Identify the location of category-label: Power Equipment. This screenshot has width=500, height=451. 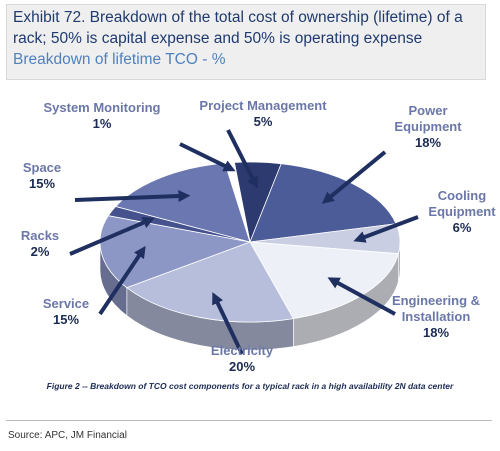
(428, 118).